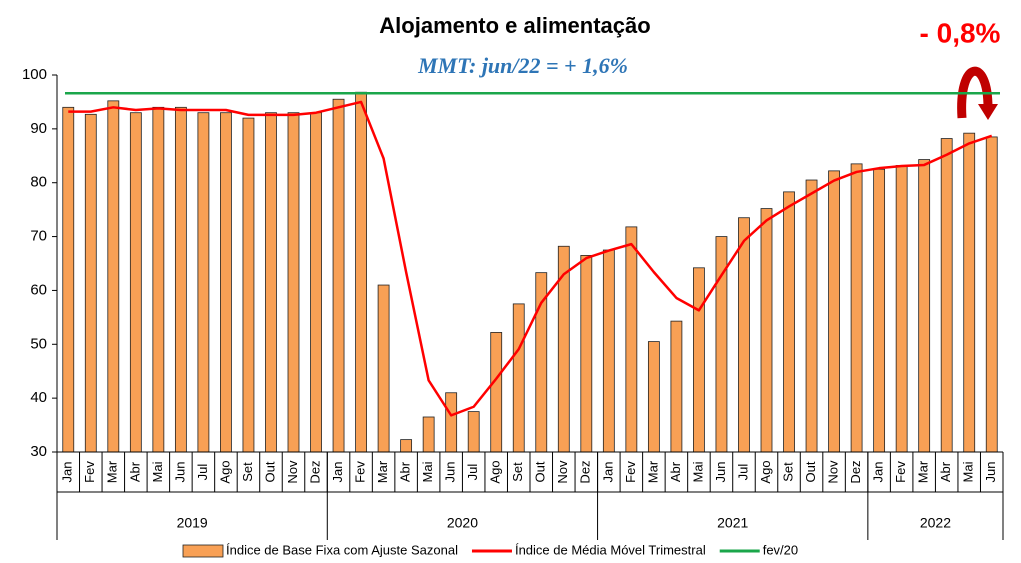 This screenshot has width=1021, height=563. Describe the element at coordinates (610, 549) in the screenshot. I see `legend-label: Índice de Média Móvel Trimestral` at that location.